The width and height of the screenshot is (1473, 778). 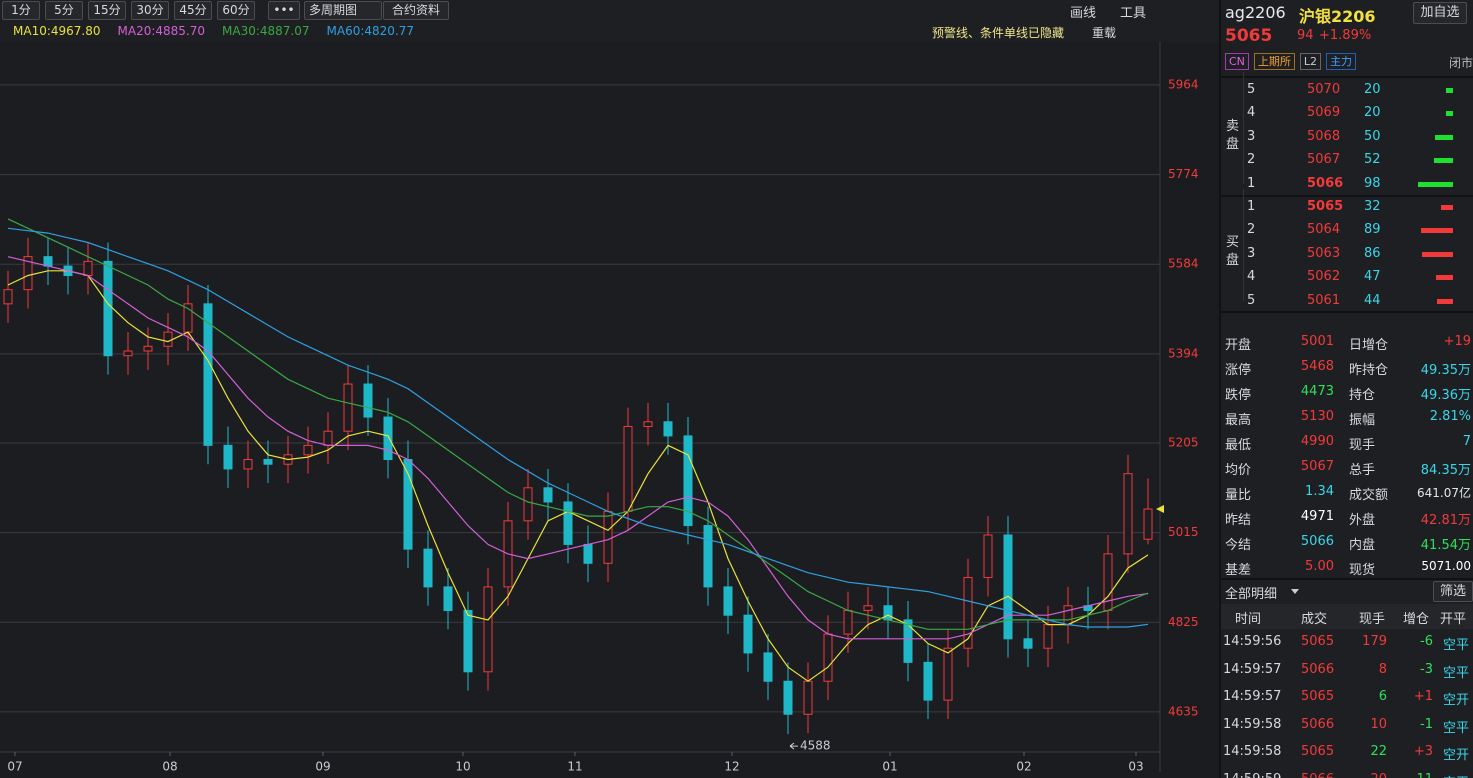 I want to click on volume: 50, so click(x=1372, y=136).